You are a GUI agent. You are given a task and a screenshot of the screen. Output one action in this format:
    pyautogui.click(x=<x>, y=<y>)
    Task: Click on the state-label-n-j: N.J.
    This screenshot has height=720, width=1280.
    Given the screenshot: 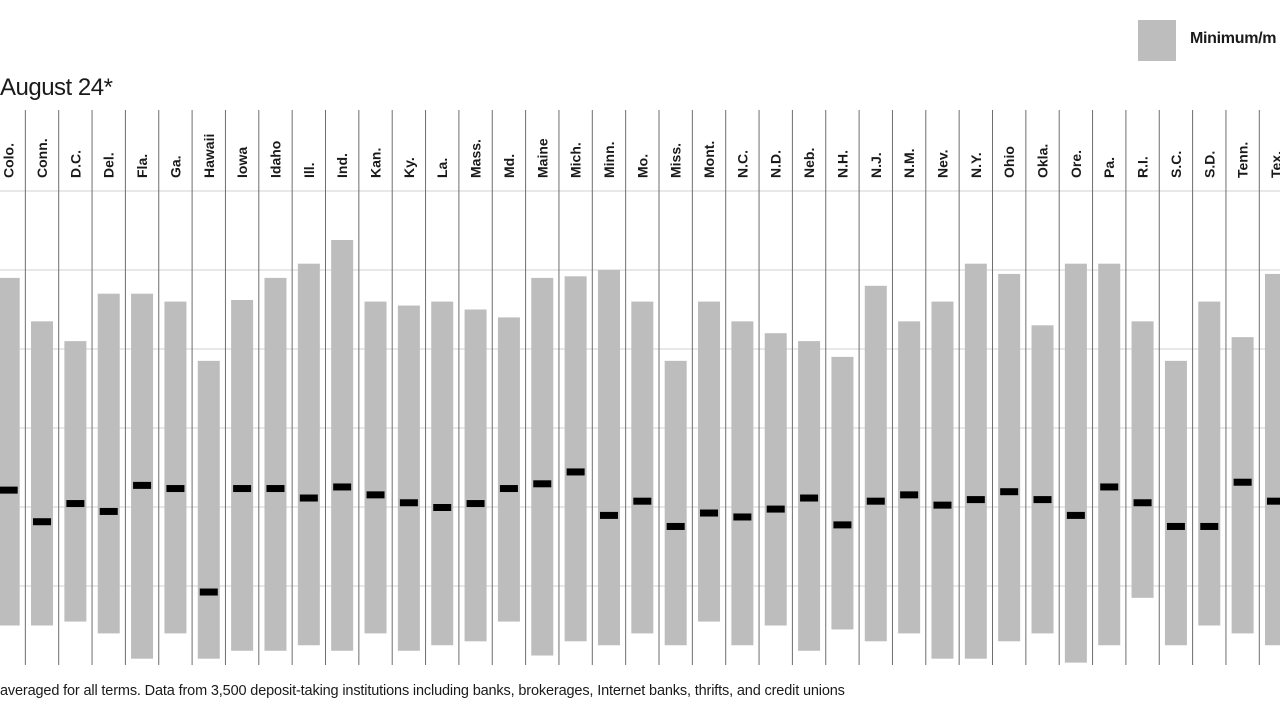 What is the action you would take?
    pyautogui.click(x=876, y=165)
    